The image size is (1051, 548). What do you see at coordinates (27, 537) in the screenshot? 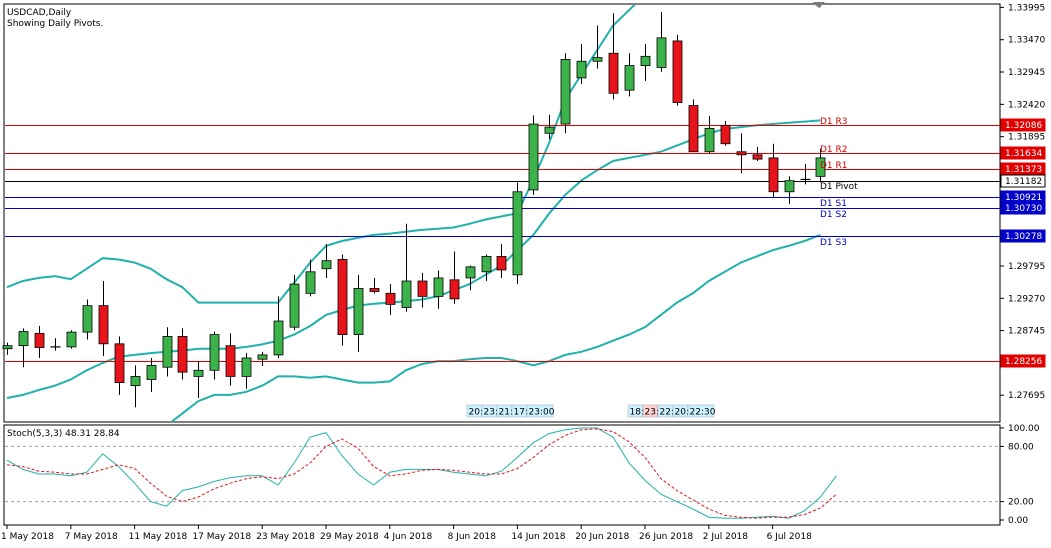
I see `date-tick-label: 1 May 2018` at bounding box center [27, 537].